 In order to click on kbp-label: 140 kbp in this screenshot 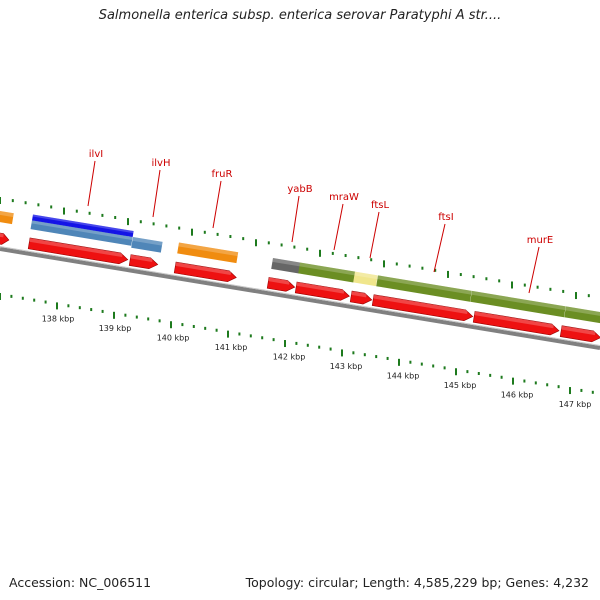, I will do `click(173, 338)`.